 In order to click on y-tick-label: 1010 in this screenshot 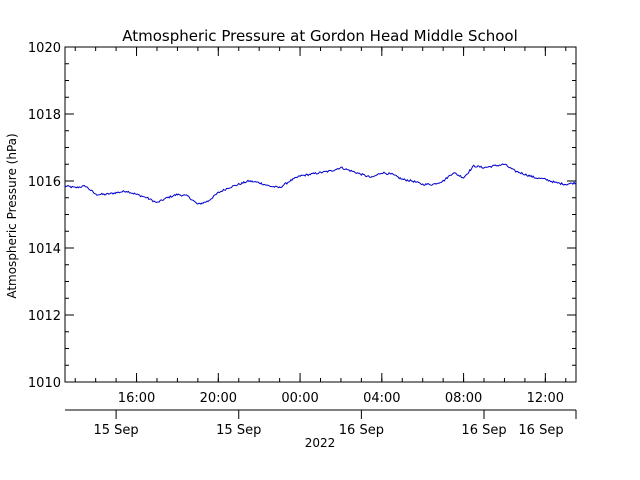, I will do `click(44, 383)`.